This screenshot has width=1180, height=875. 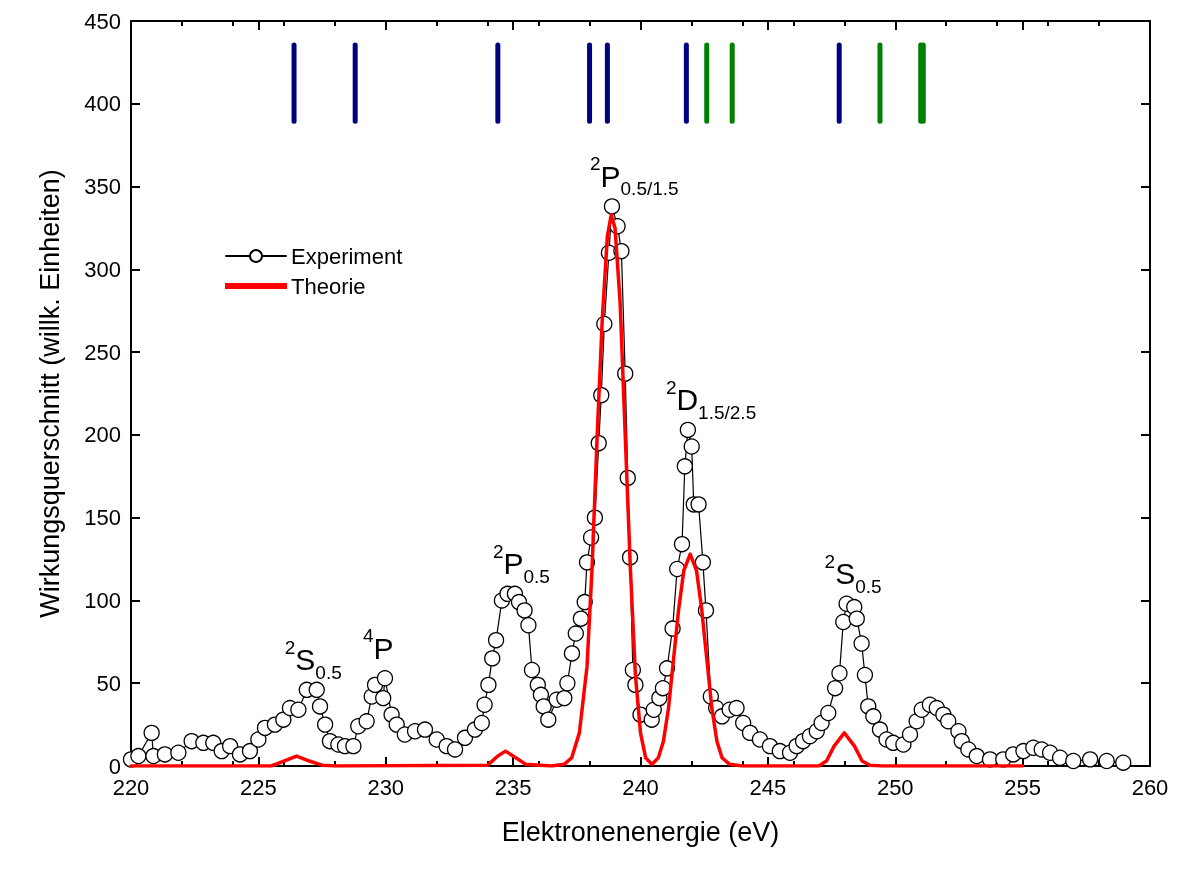 What do you see at coordinates (895, 787) in the screenshot?
I see `x-tick-label: 250` at bounding box center [895, 787].